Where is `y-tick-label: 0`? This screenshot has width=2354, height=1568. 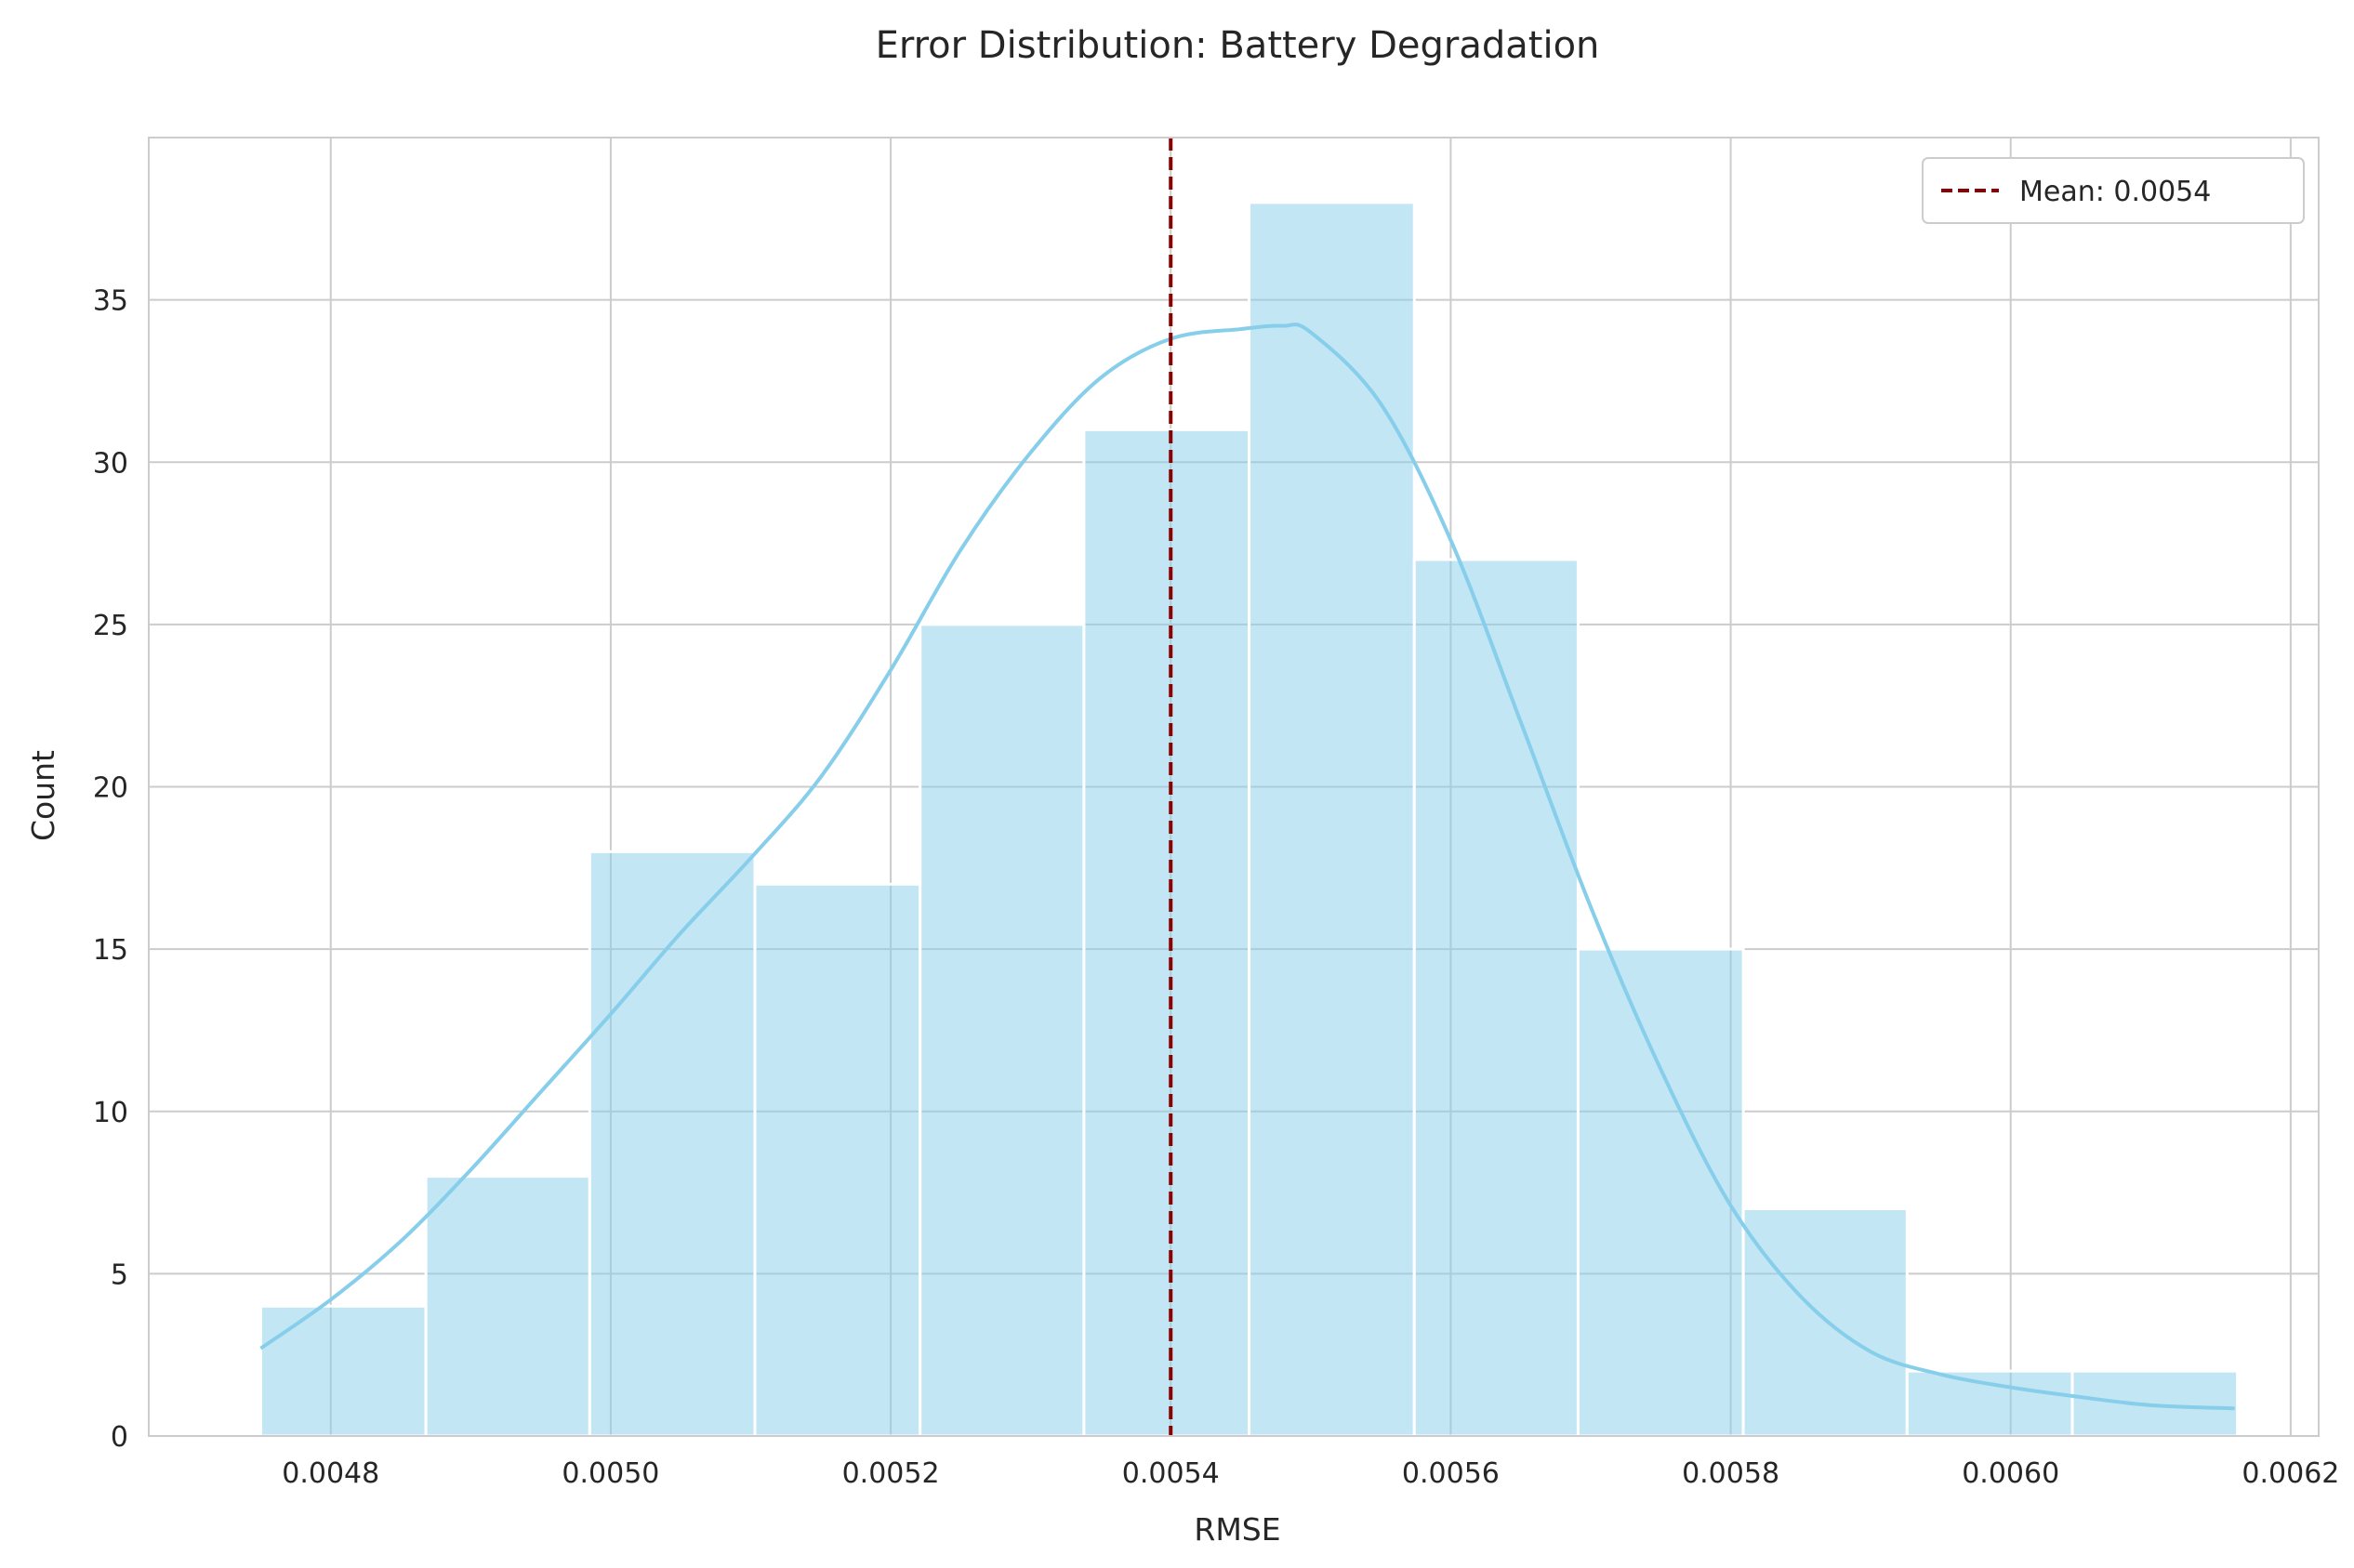
y-tick-label: 0 is located at coordinates (119, 1438).